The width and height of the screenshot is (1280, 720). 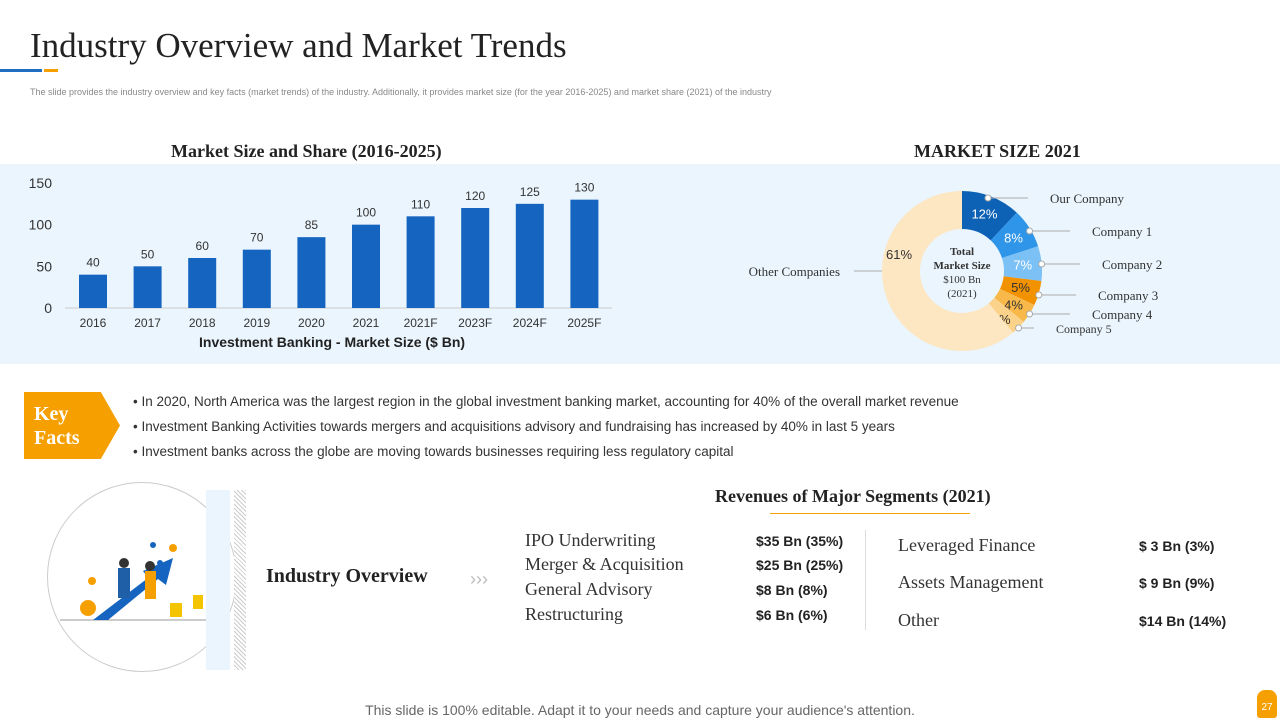 I want to click on bar-data-label: 125, so click(x=530, y=192).